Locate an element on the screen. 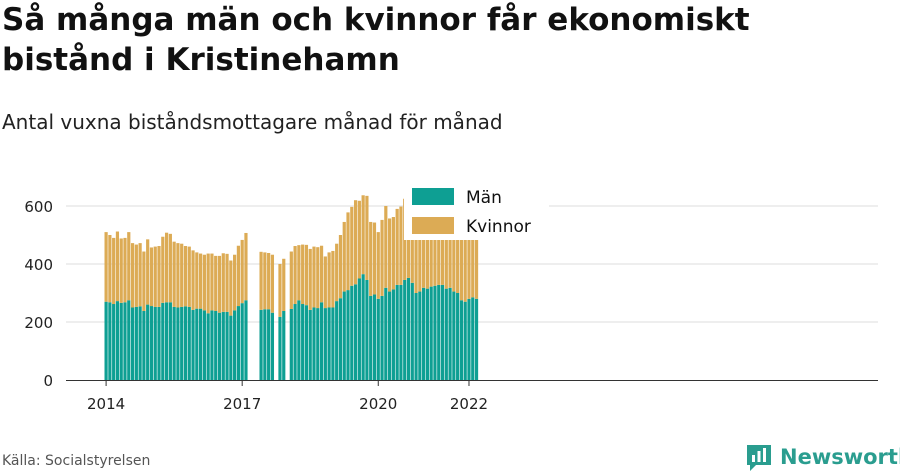 This screenshot has width=900, height=474. x-tick-label: 2022 is located at coordinates (469, 404).